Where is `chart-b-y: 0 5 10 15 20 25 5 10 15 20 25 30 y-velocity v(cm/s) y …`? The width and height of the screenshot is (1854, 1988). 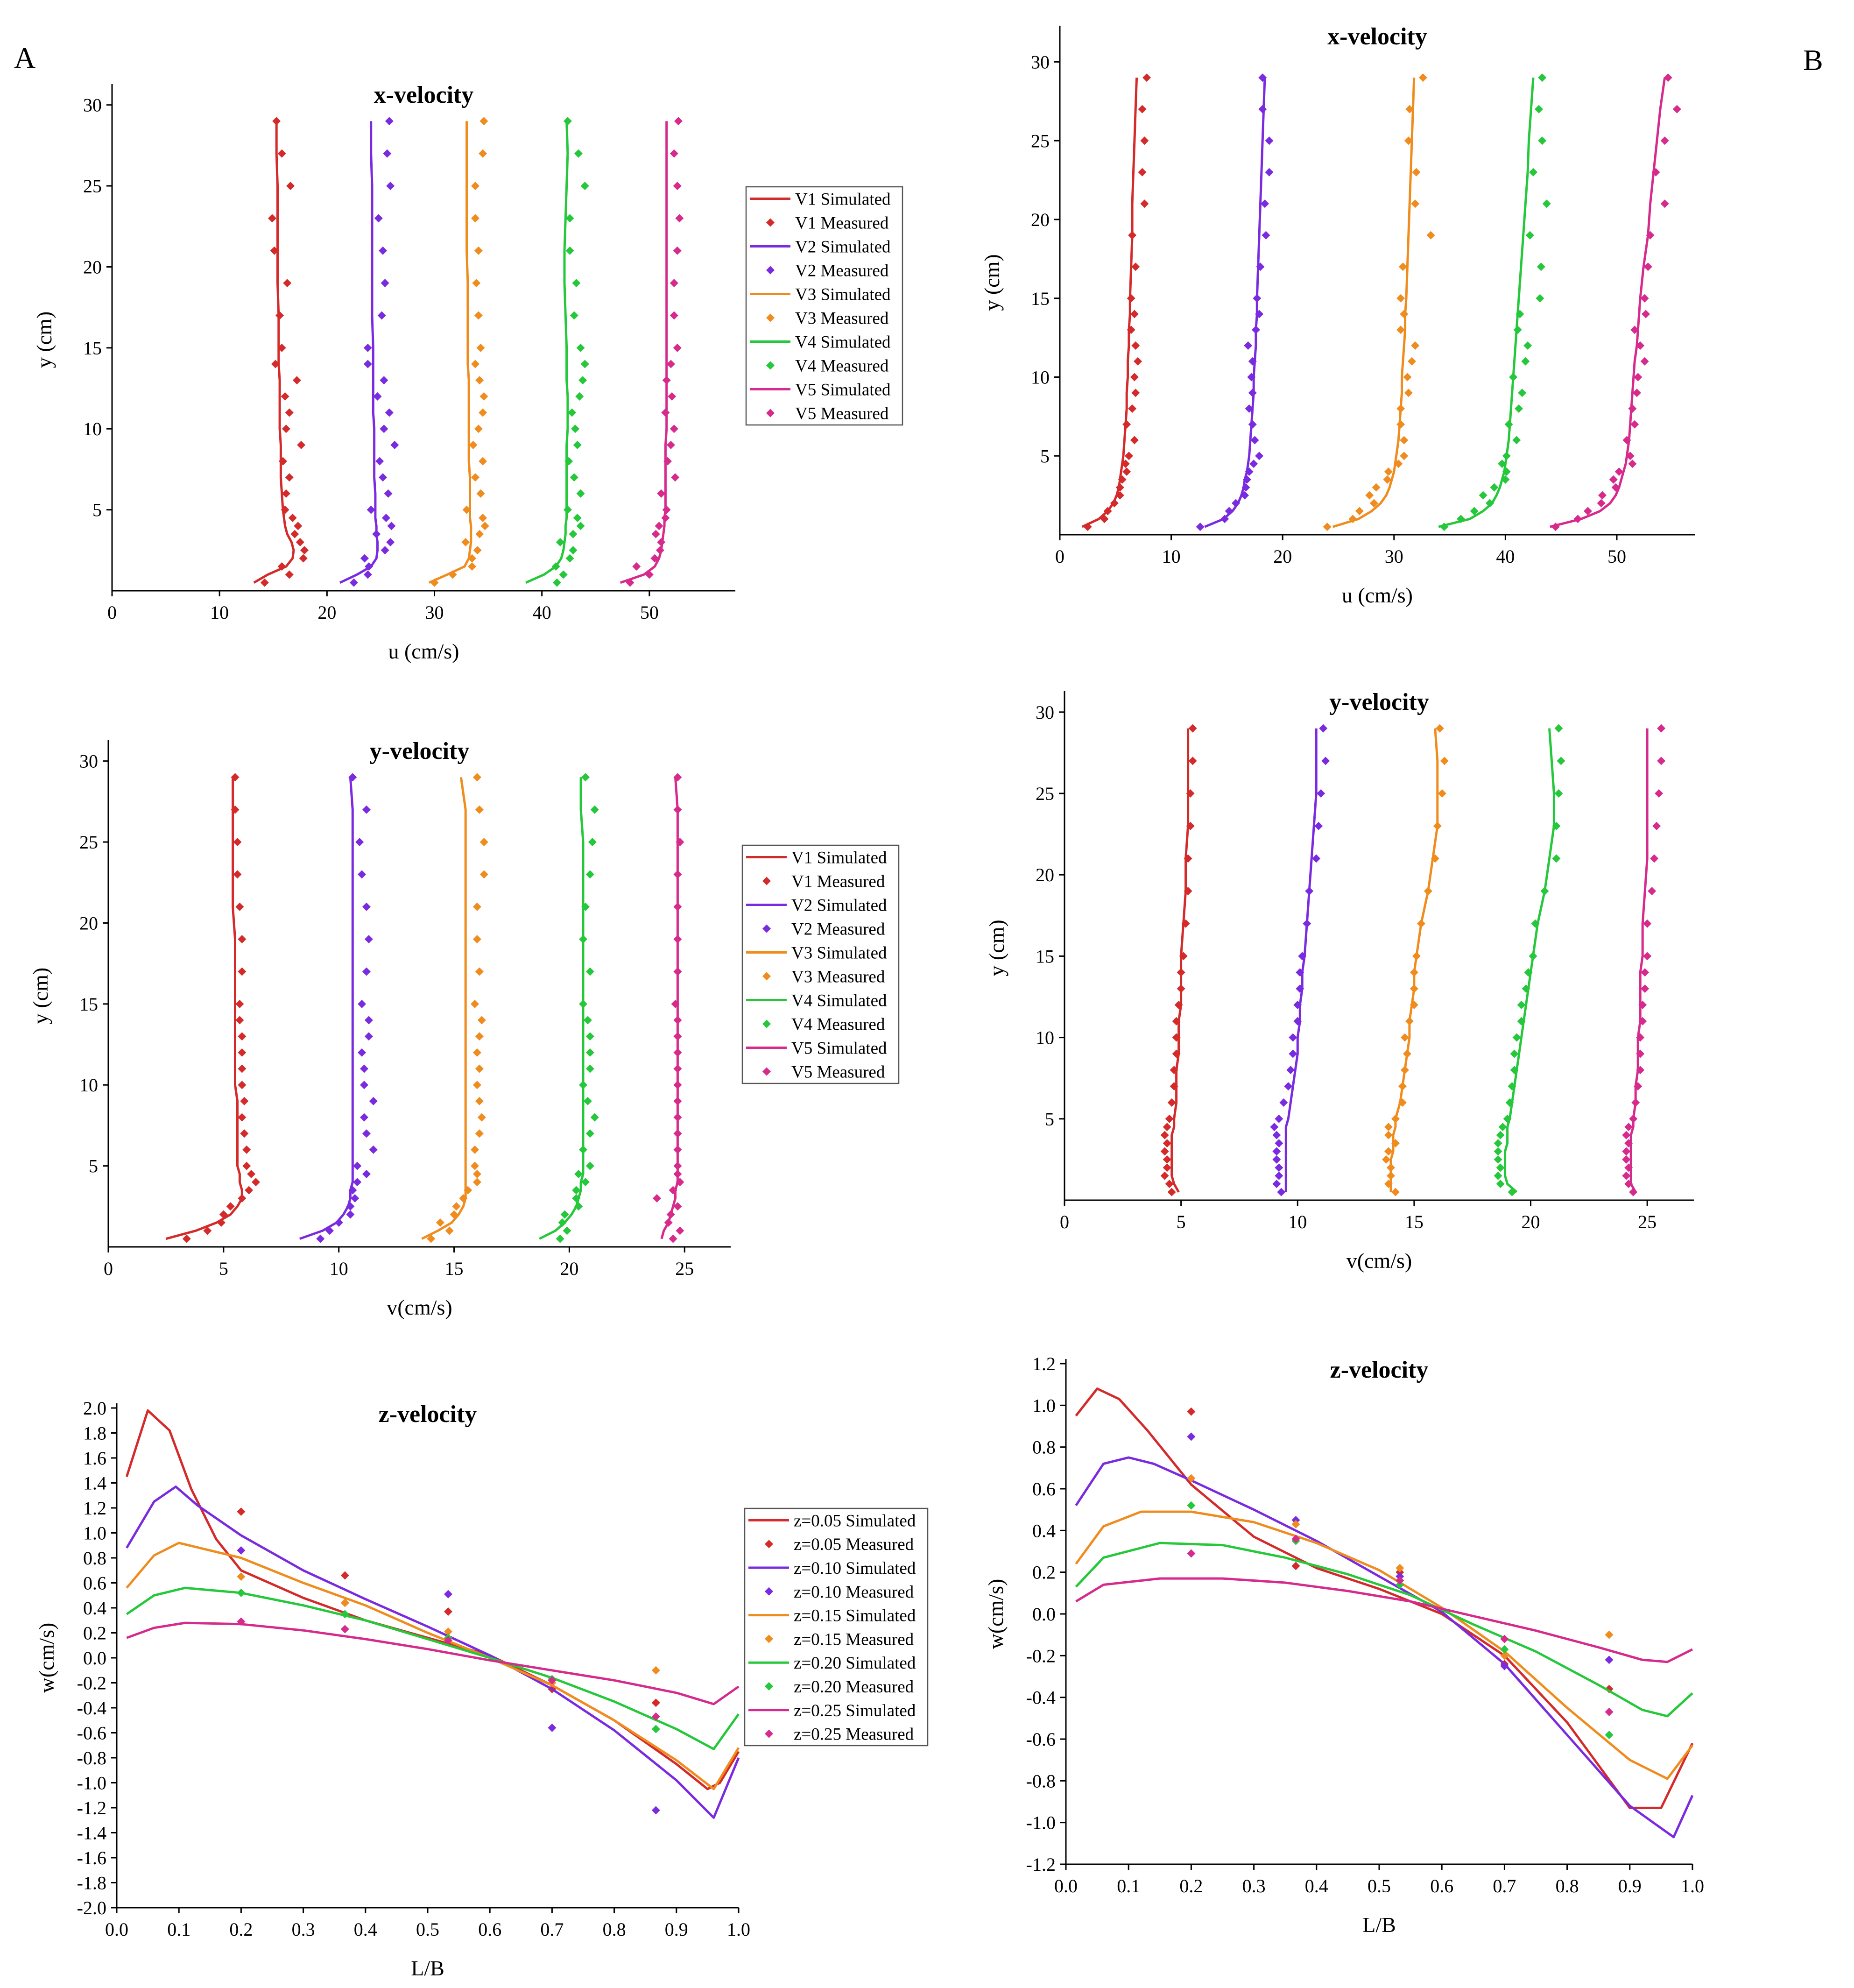
chart-b-y: 0 5 10 15 20 25 5 10 15 20 25 30 y-velocity v(cm/s) y … is located at coordinates (1339, 981).